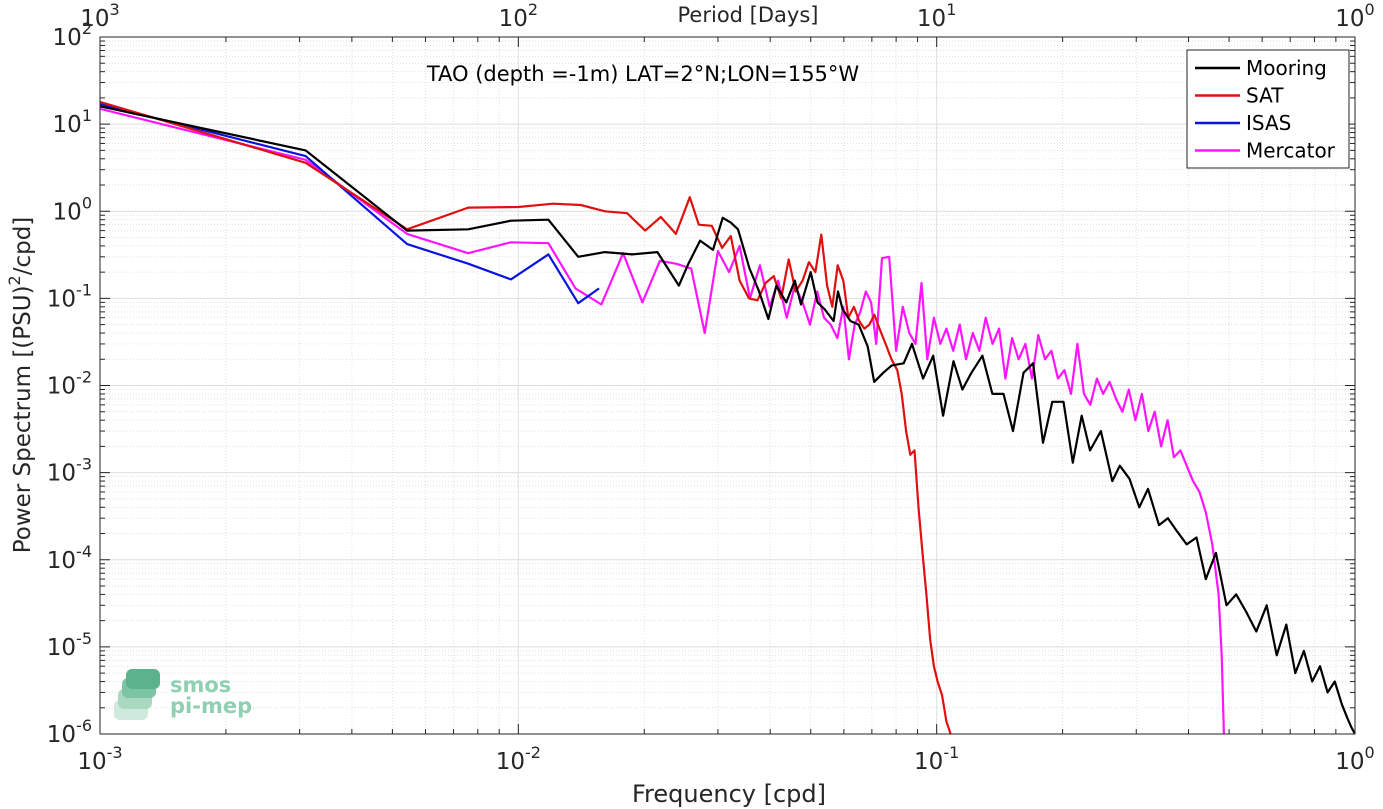 The image size is (1383, 809). What do you see at coordinates (99, 759) in the screenshot?
I see `x-tick-label: 10⁻³` at bounding box center [99, 759].